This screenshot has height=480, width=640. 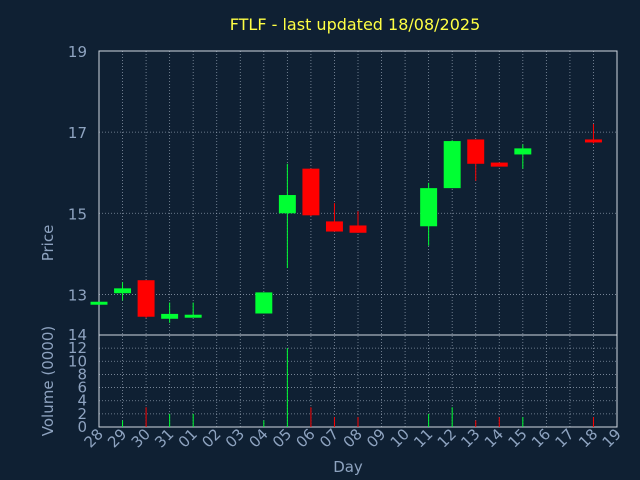 What do you see at coordinates (48, 381) in the screenshot?
I see `volume-axis-label: Volume (0000)` at bounding box center [48, 381].